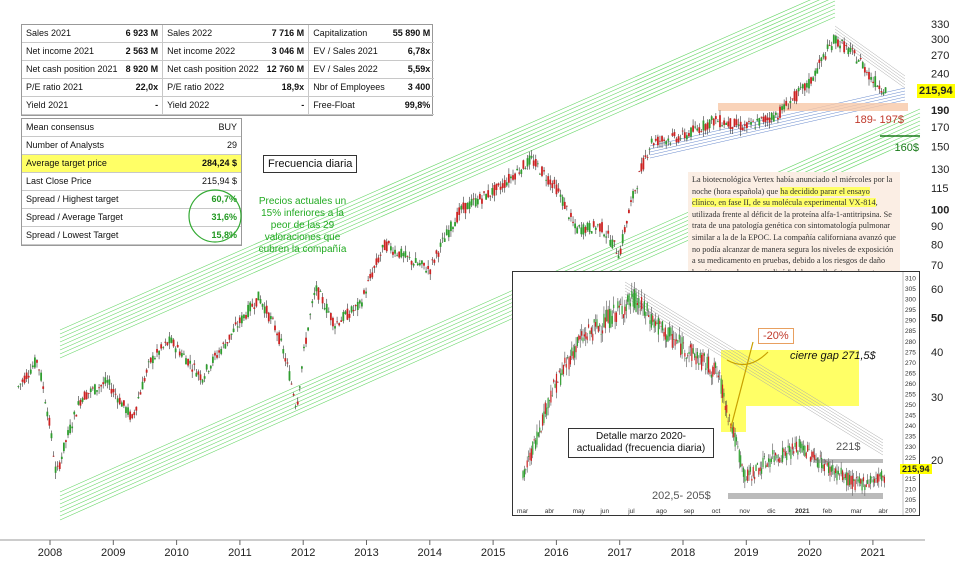 The image size is (965, 567). I want to click on x-tick-label: 2013, so click(366, 553).